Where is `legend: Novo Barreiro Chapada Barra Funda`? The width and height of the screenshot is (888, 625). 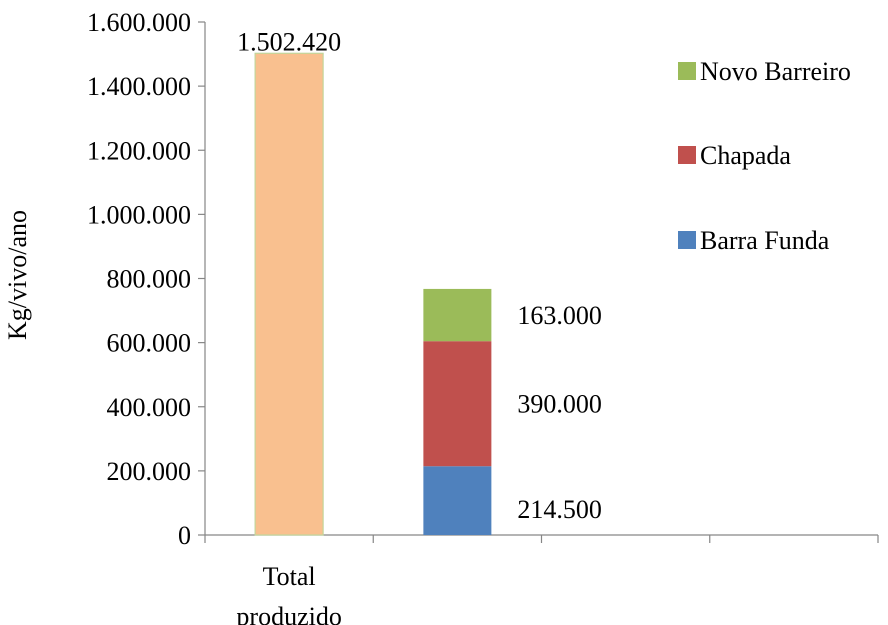
legend: Novo Barreiro Chapada Barra Funda is located at coordinates (764, 156).